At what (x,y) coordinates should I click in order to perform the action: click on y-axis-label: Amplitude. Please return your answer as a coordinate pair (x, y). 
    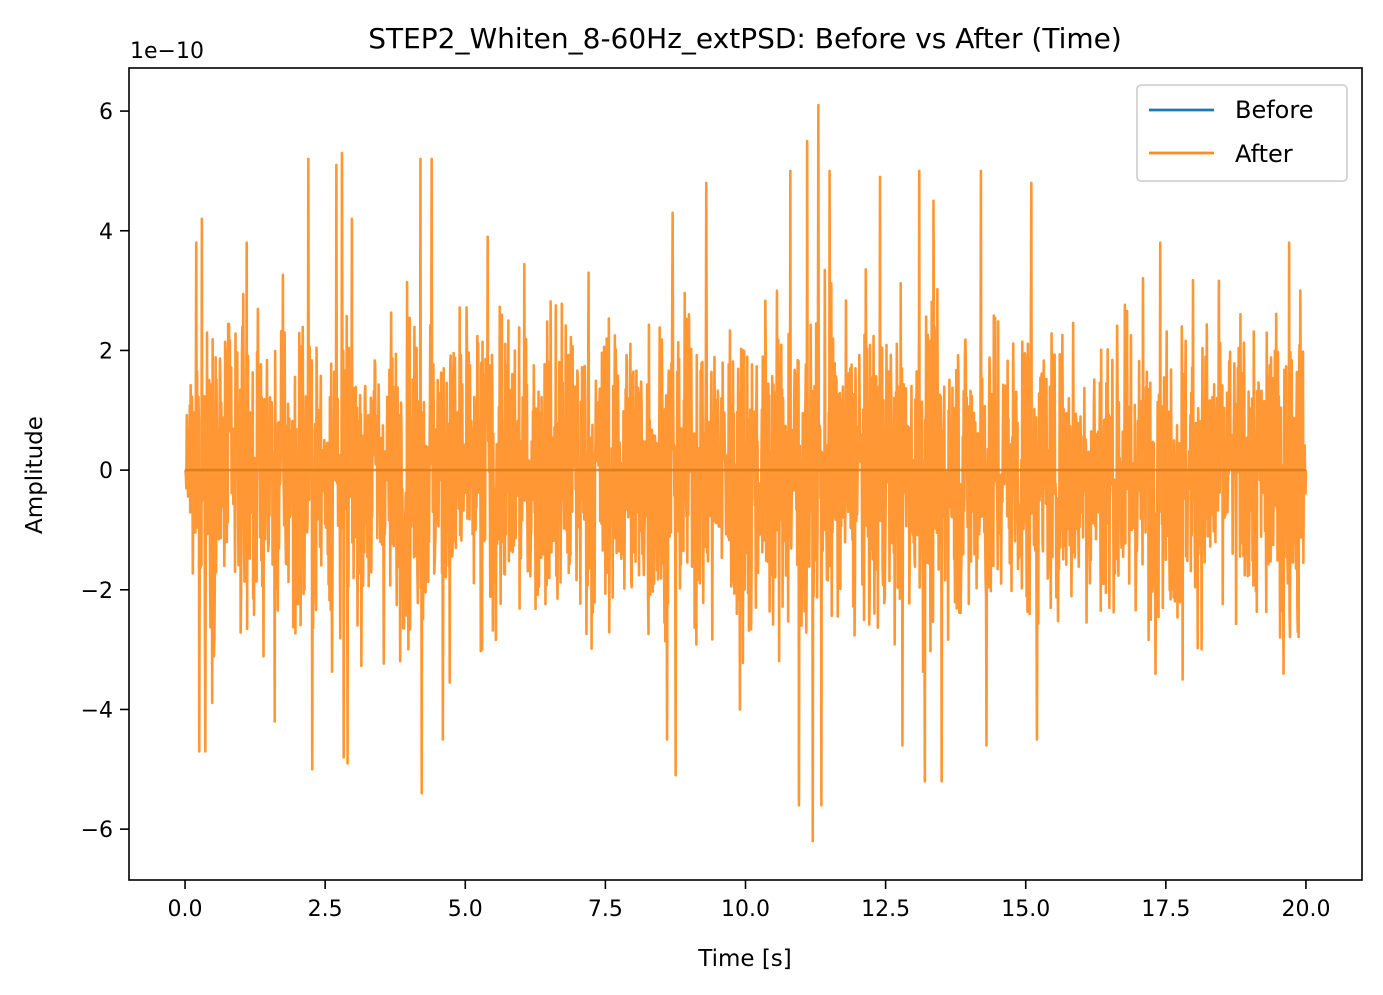
    Looking at the image, I should click on (35, 475).